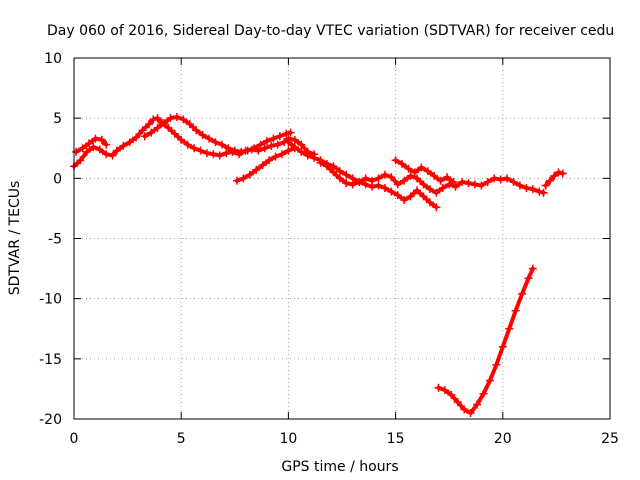 Image resolution: width=640 pixels, height=480 pixels. Describe the element at coordinates (339, 467) in the screenshot. I see `x-axis-label: GPS time / hours` at that location.